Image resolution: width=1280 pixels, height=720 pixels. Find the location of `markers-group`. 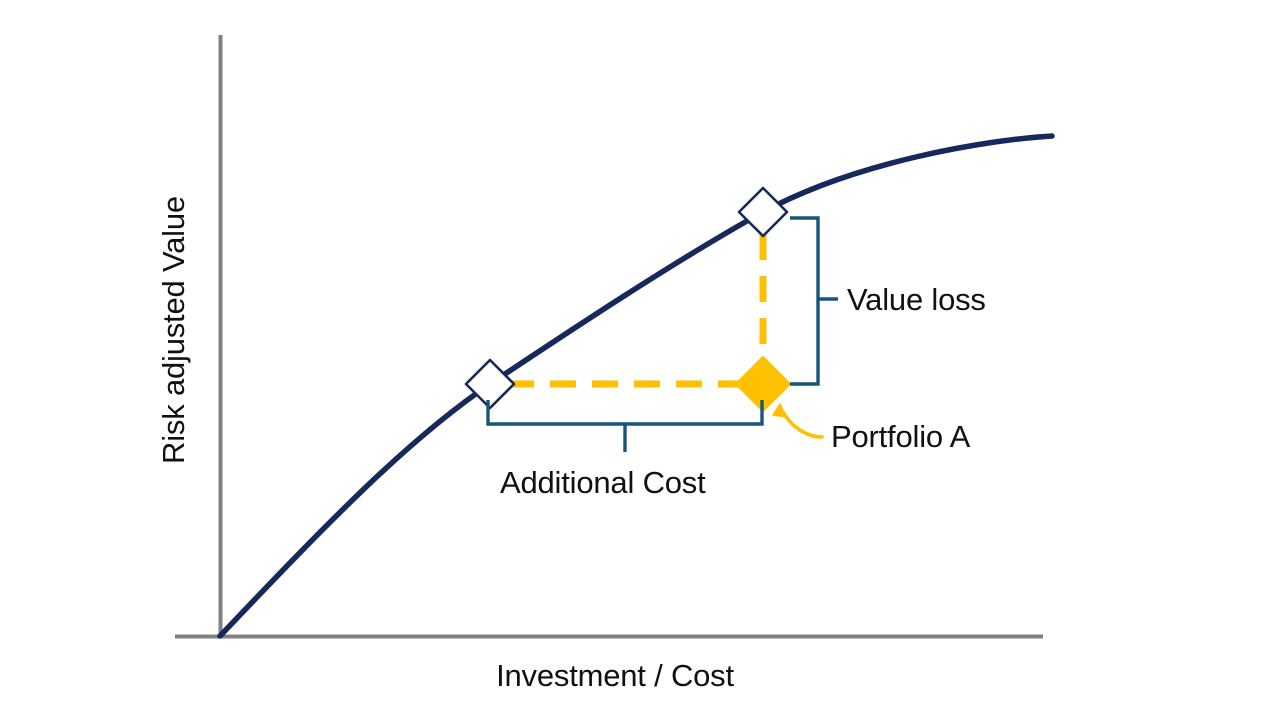

markers-group is located at coordinates (627, 299).